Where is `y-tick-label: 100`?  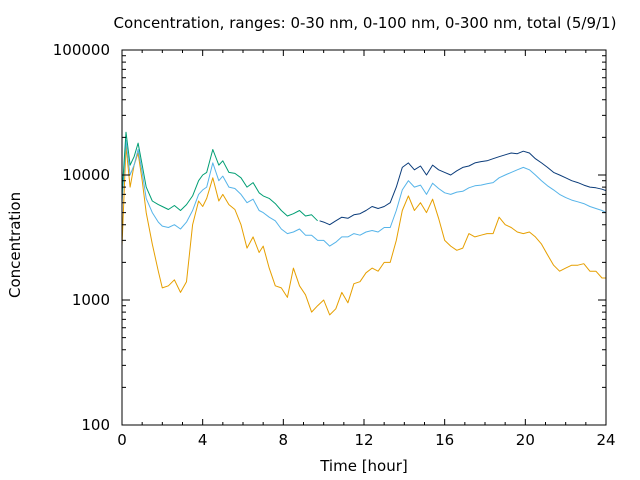
y-tick-label: 100 is located at coordinates (95, 425).